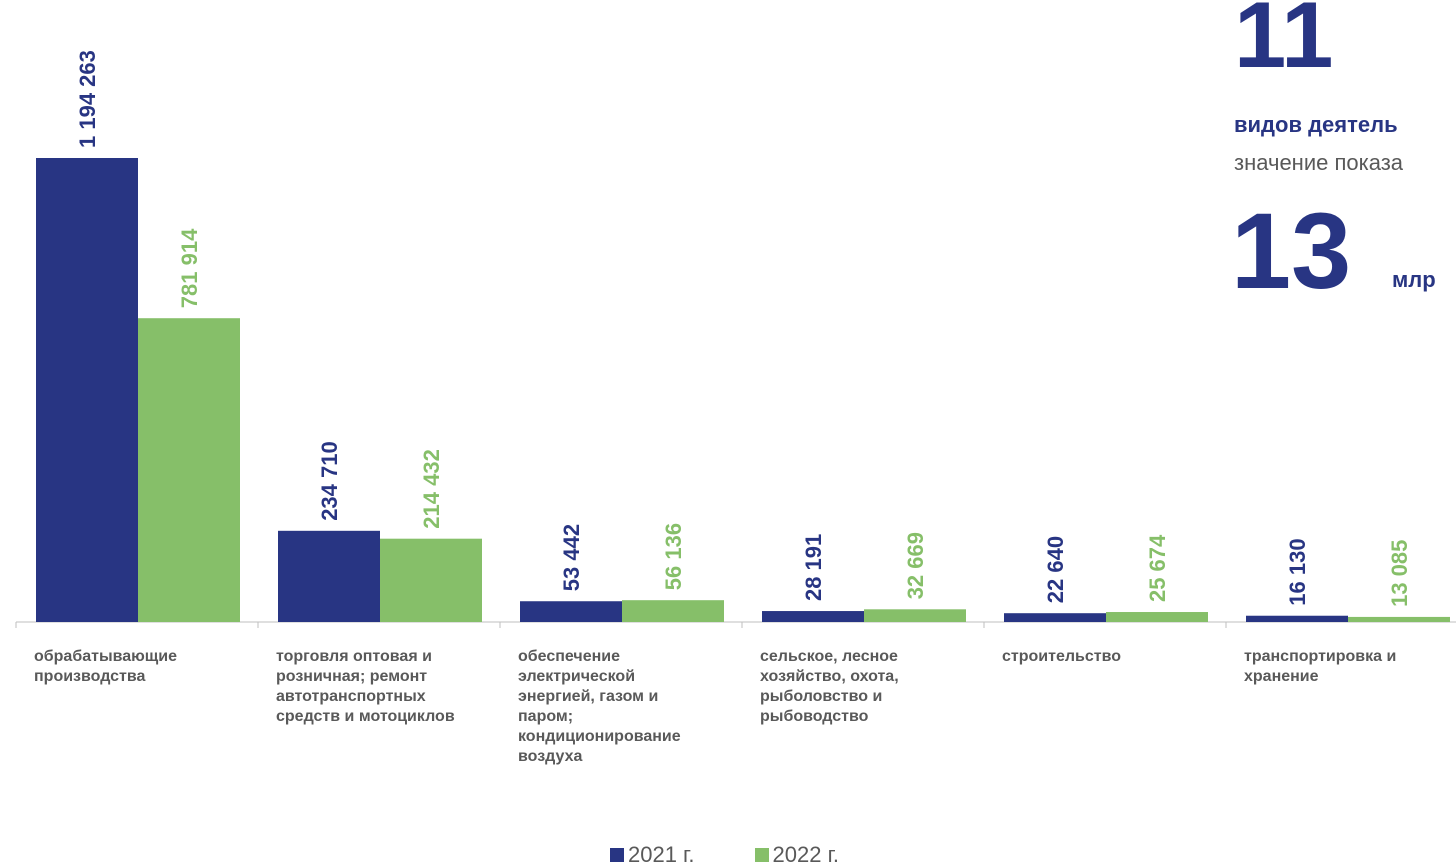 The width and height of the screenshot is (1456, 868). I want to click on category-label-line: средств и мотоциклов, so click(365, 716).